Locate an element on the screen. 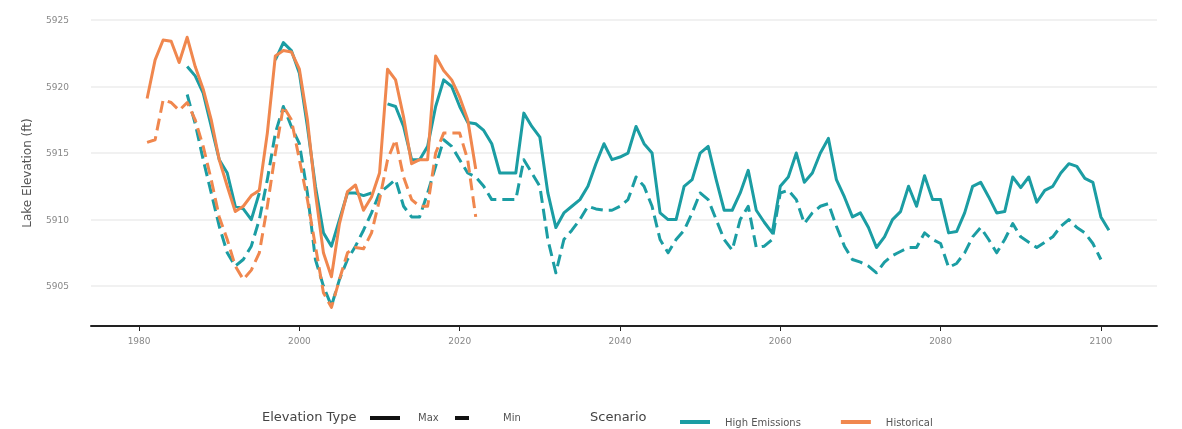 This screenshot has height=429, width=1182. x-tick-label: 2020 is located at coordinates (460, 340).